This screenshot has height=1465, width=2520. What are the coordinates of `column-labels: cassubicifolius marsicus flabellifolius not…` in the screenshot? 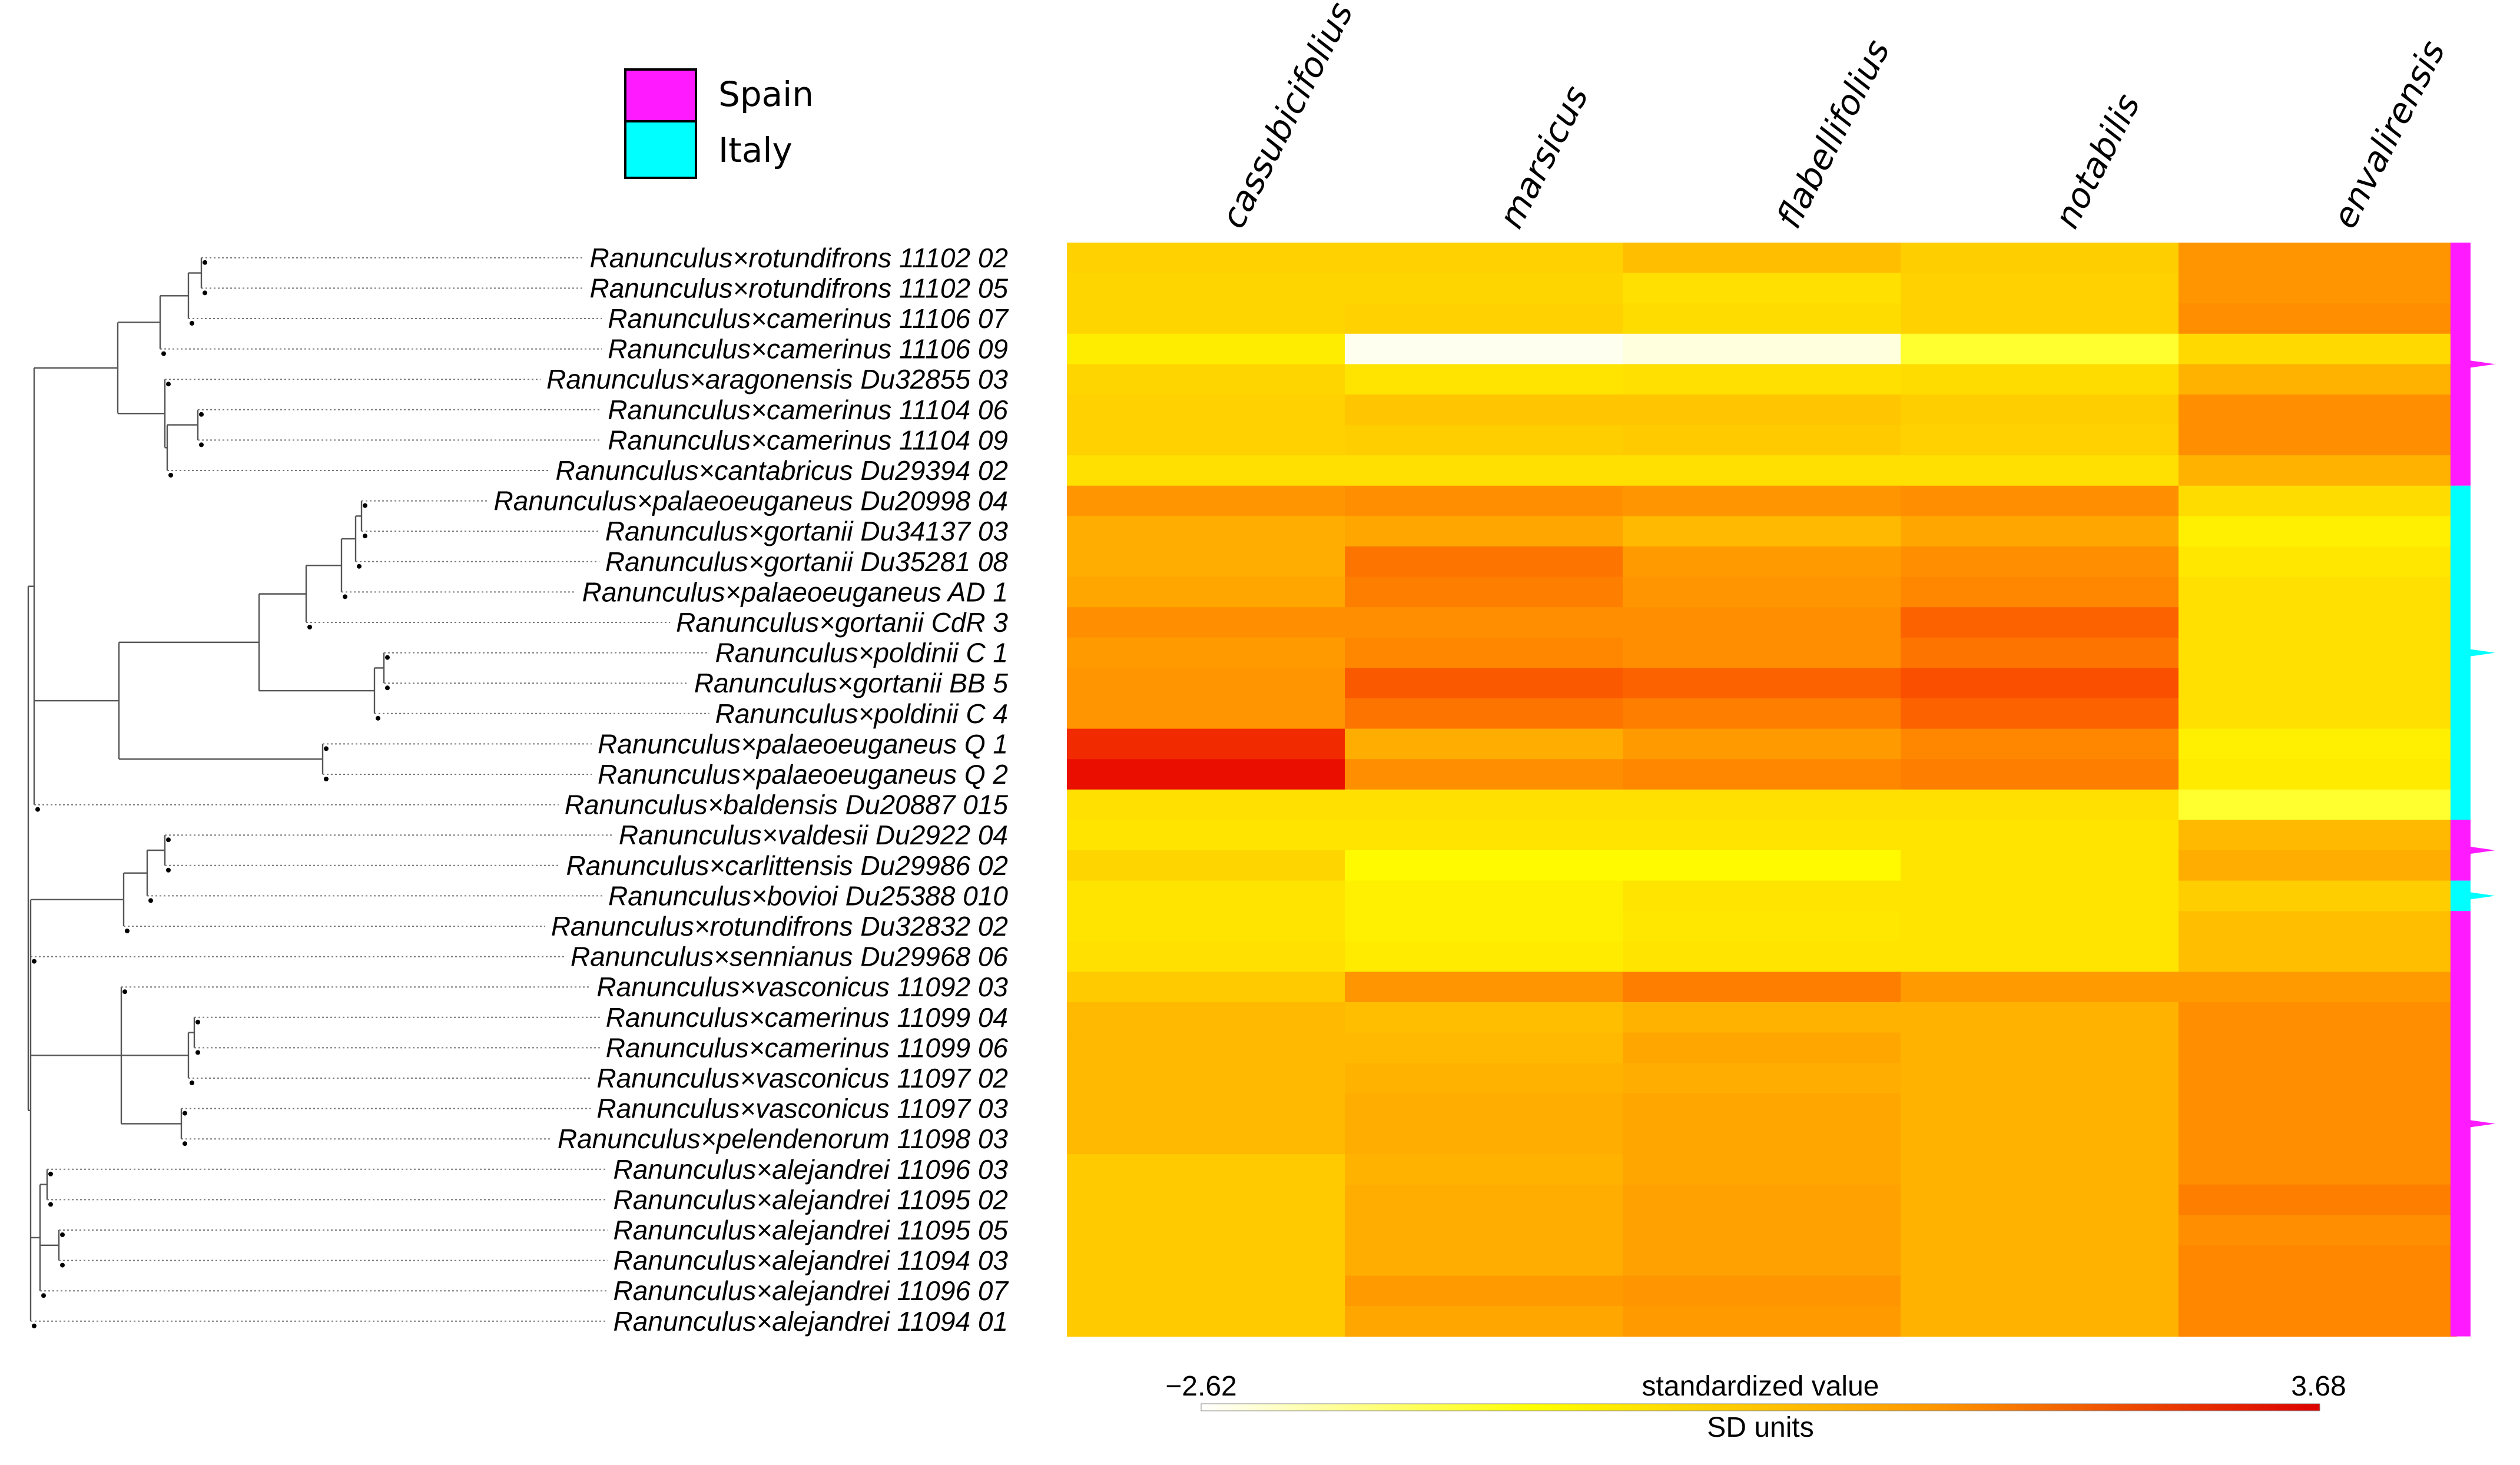 It's located at (1833, 117).